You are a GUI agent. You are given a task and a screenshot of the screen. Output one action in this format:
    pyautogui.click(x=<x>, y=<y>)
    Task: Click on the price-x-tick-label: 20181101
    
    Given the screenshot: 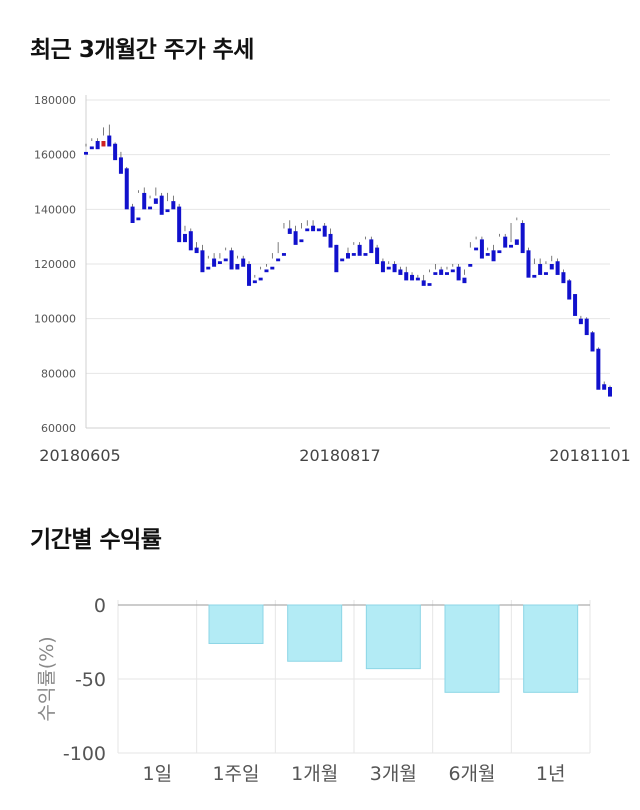 What is the action you would take?
    pyautogui.click(x=589, y=455)
    